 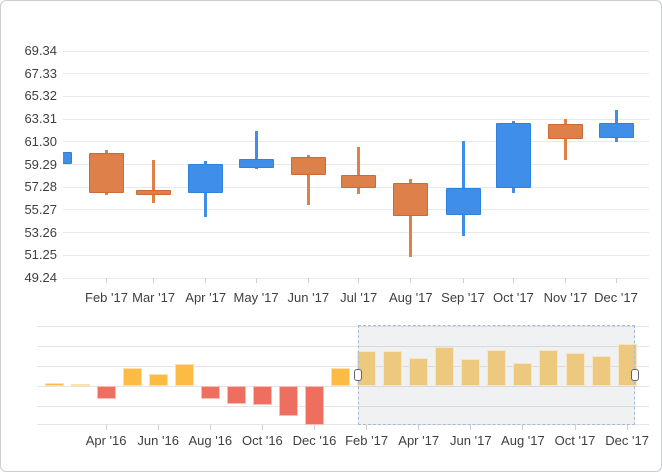 I want to click on y-axis-label: 51.25, so click(x=40, y=255).